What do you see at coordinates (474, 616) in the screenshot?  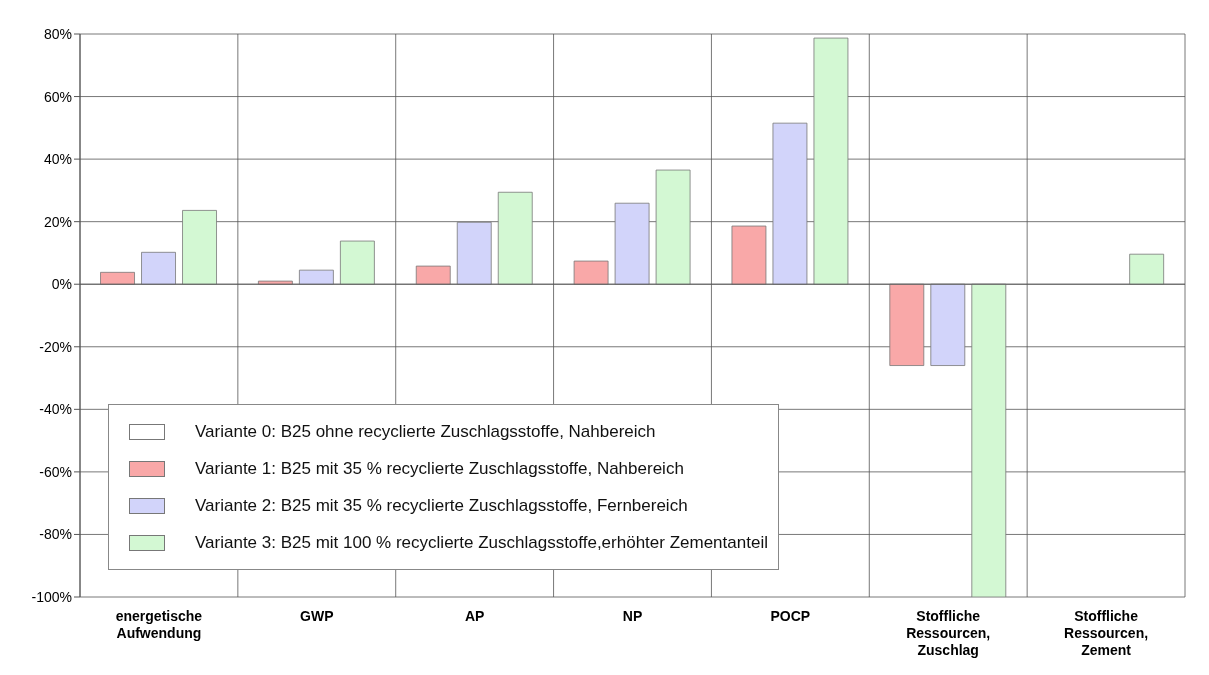 I see `x-tick-label: AP` at bounding box center [474, 616].